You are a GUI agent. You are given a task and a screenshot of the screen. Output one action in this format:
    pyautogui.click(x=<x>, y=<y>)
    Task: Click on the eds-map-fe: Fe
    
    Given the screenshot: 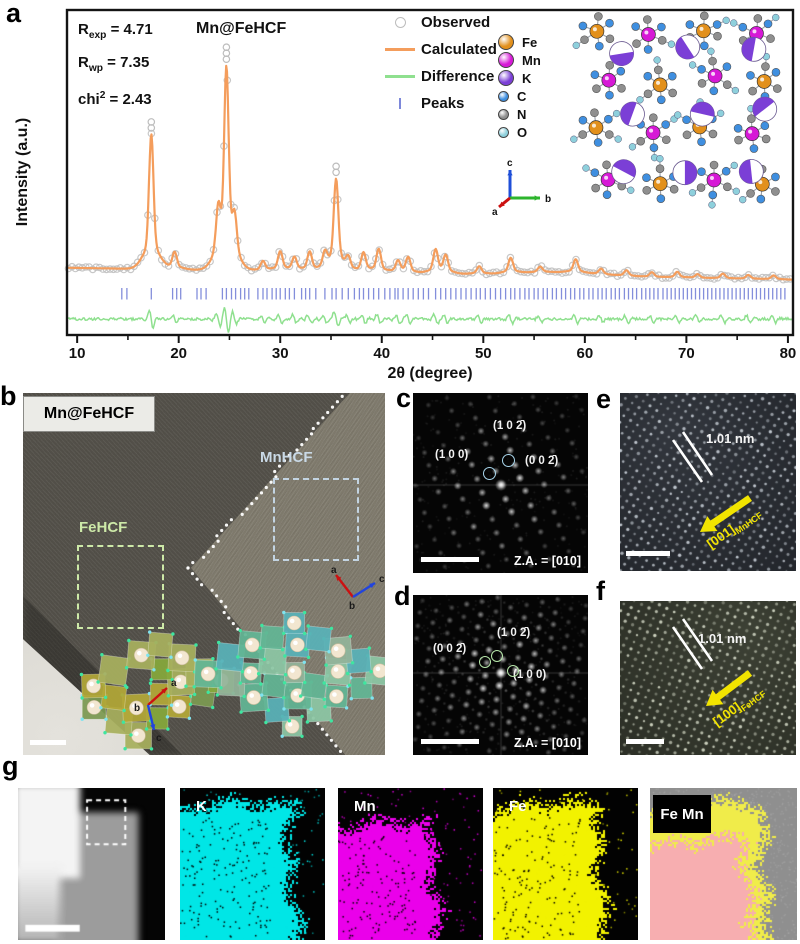 What is the action you would take?
    pyautogui.click(x=565, y=864)
    